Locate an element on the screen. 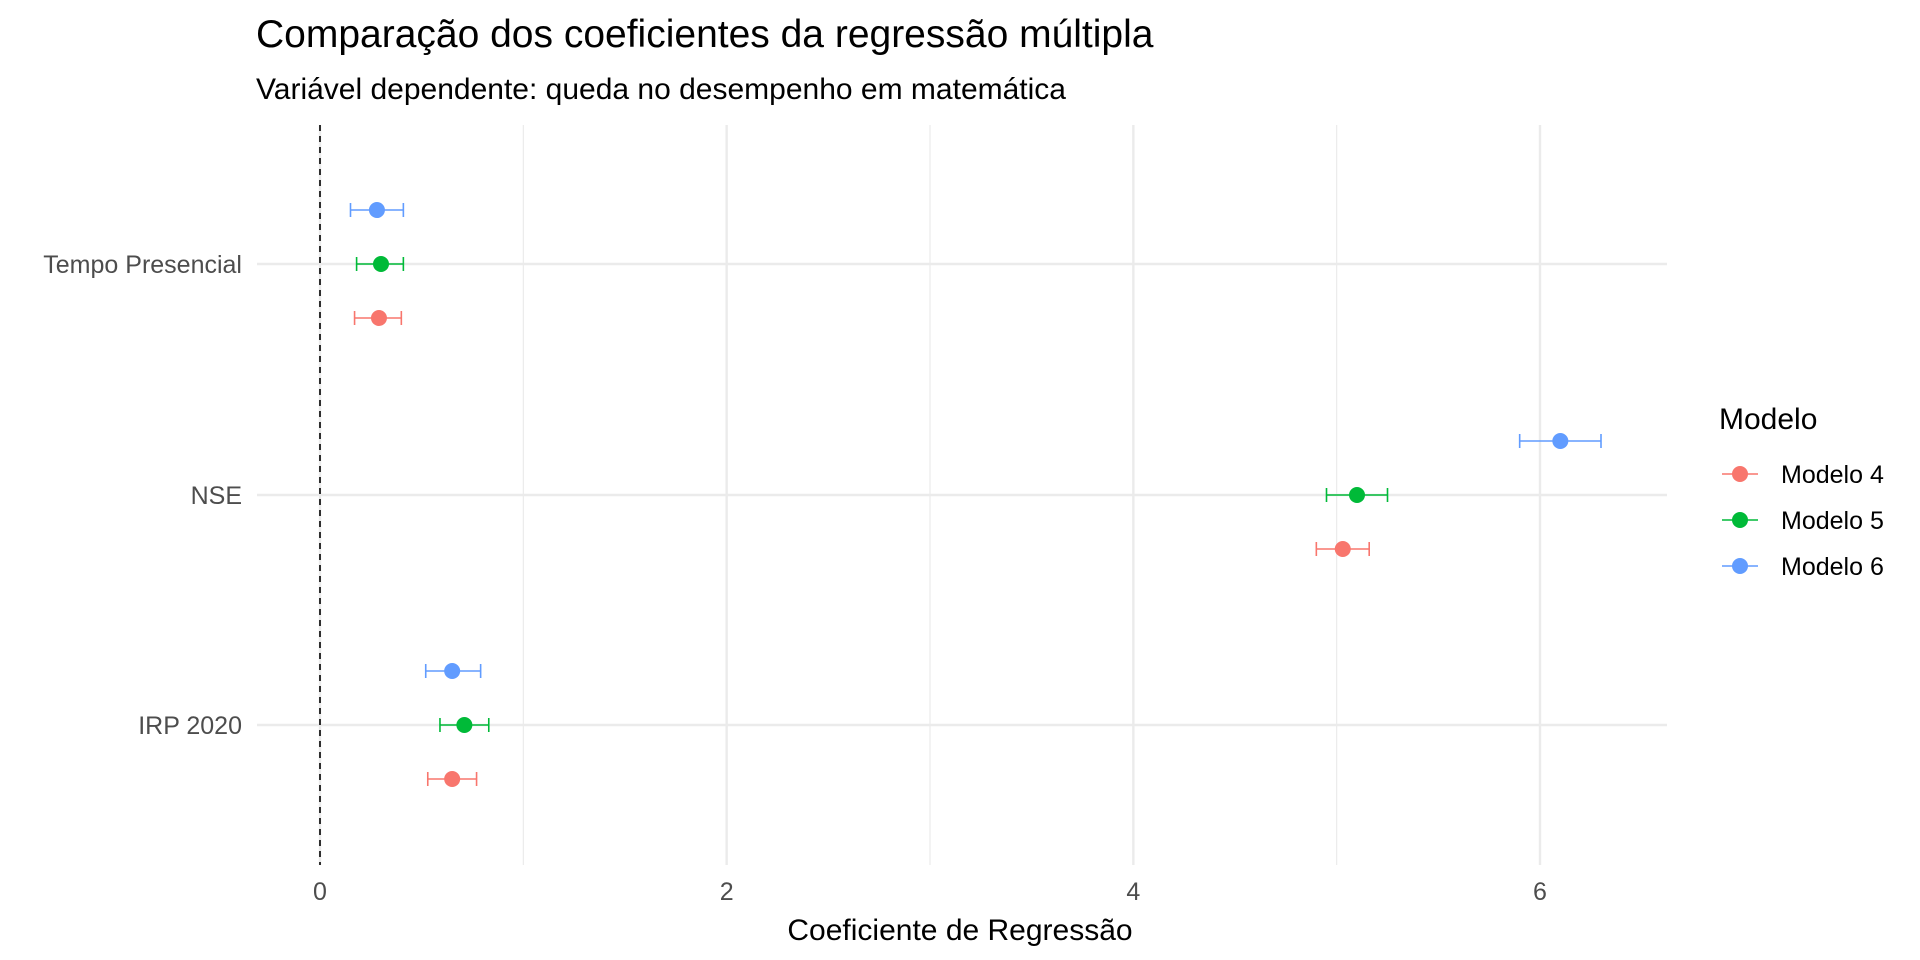 The image size is (1920, 960). legend-label: Modelo 5 is located at coordinates (1832, 521).